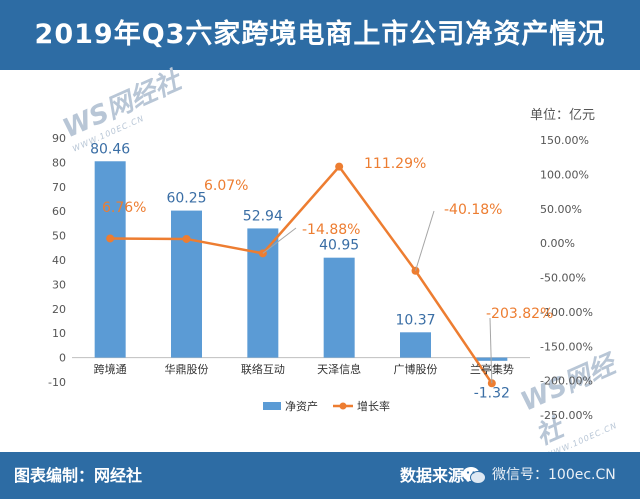  What do you see at coordinates (59, 284) in the screenshot?
I see `y-left-tick-label: 30` at bounding box center [59, 284].